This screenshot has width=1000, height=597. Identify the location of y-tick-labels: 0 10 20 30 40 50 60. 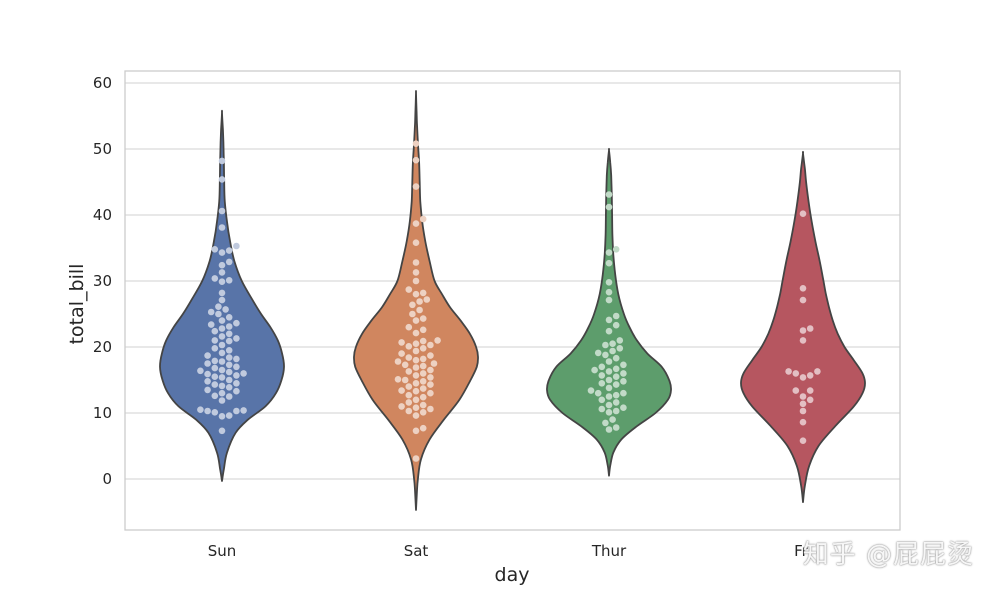
(102, 281).